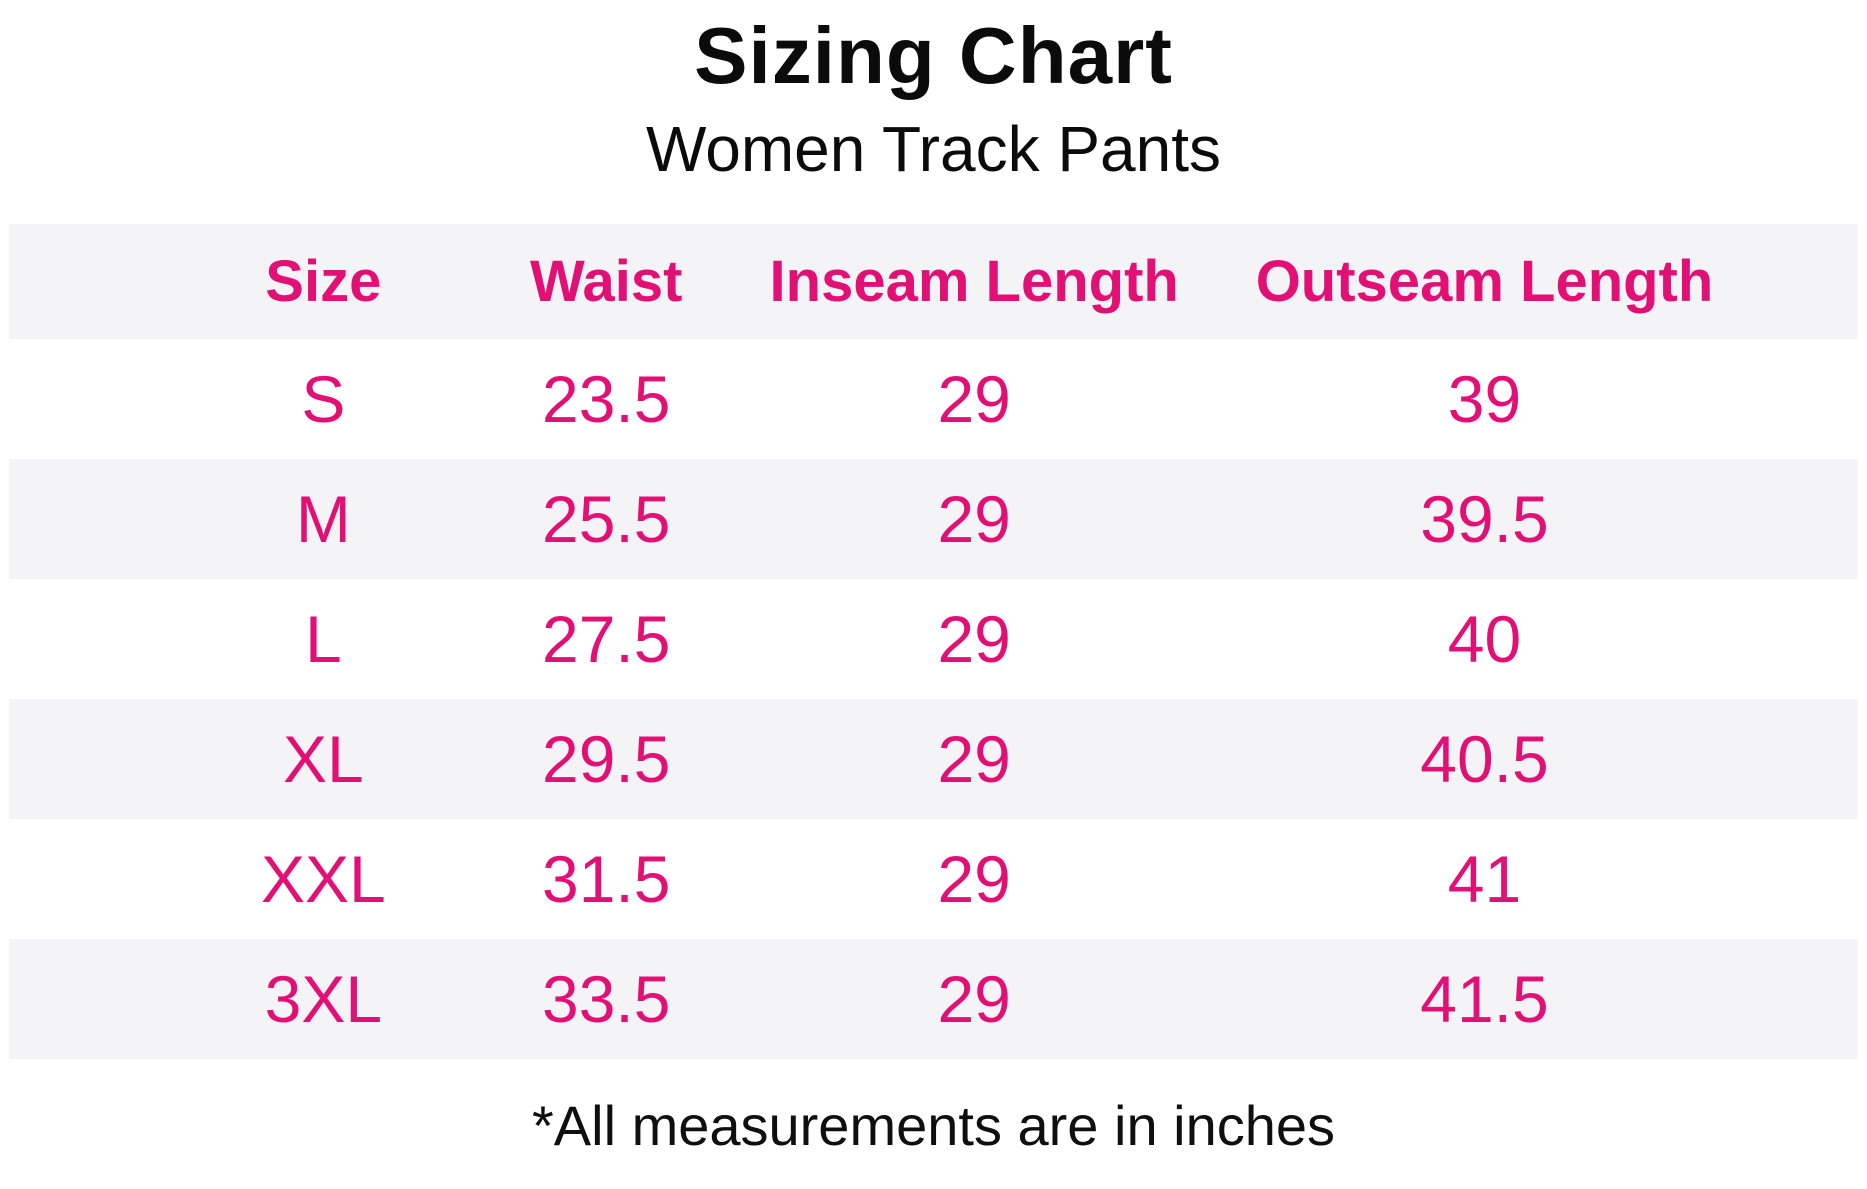 The height and width of the screenshot is (1189, 1867). Describe the element at coordinates (1484, 759) in the screenshot. I see `outseam-cell: 40.5` at that location.